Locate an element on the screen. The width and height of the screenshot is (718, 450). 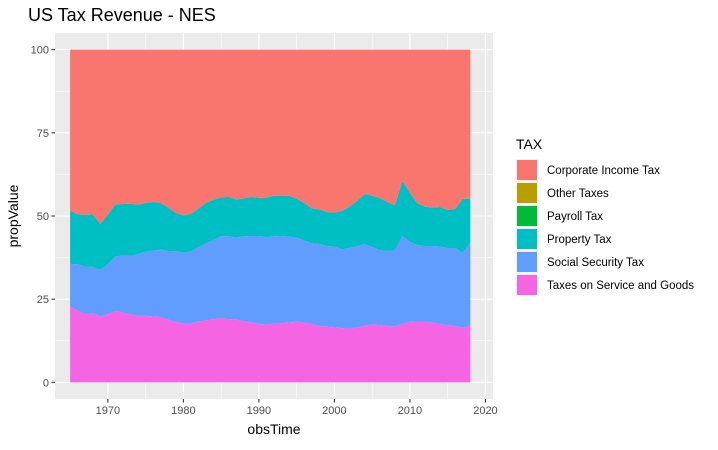
legend-label-payroll-tax: Payroll Tax is located at coordinates (575, 217).